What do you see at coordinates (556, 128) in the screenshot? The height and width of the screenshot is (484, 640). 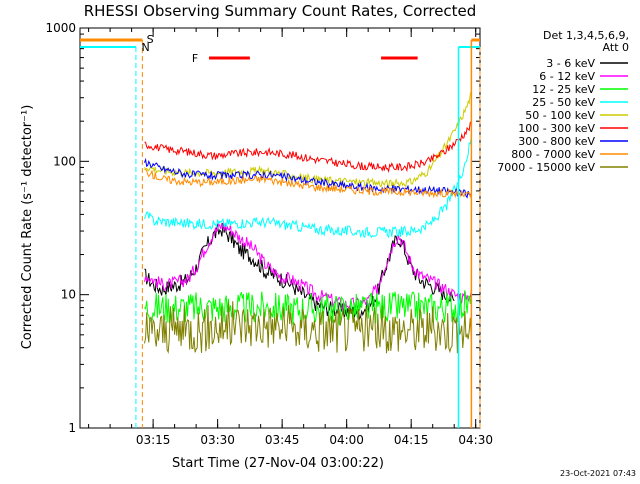 I see `legend-label-5: 100 - 300 keV` at bounding box center [556, 128].